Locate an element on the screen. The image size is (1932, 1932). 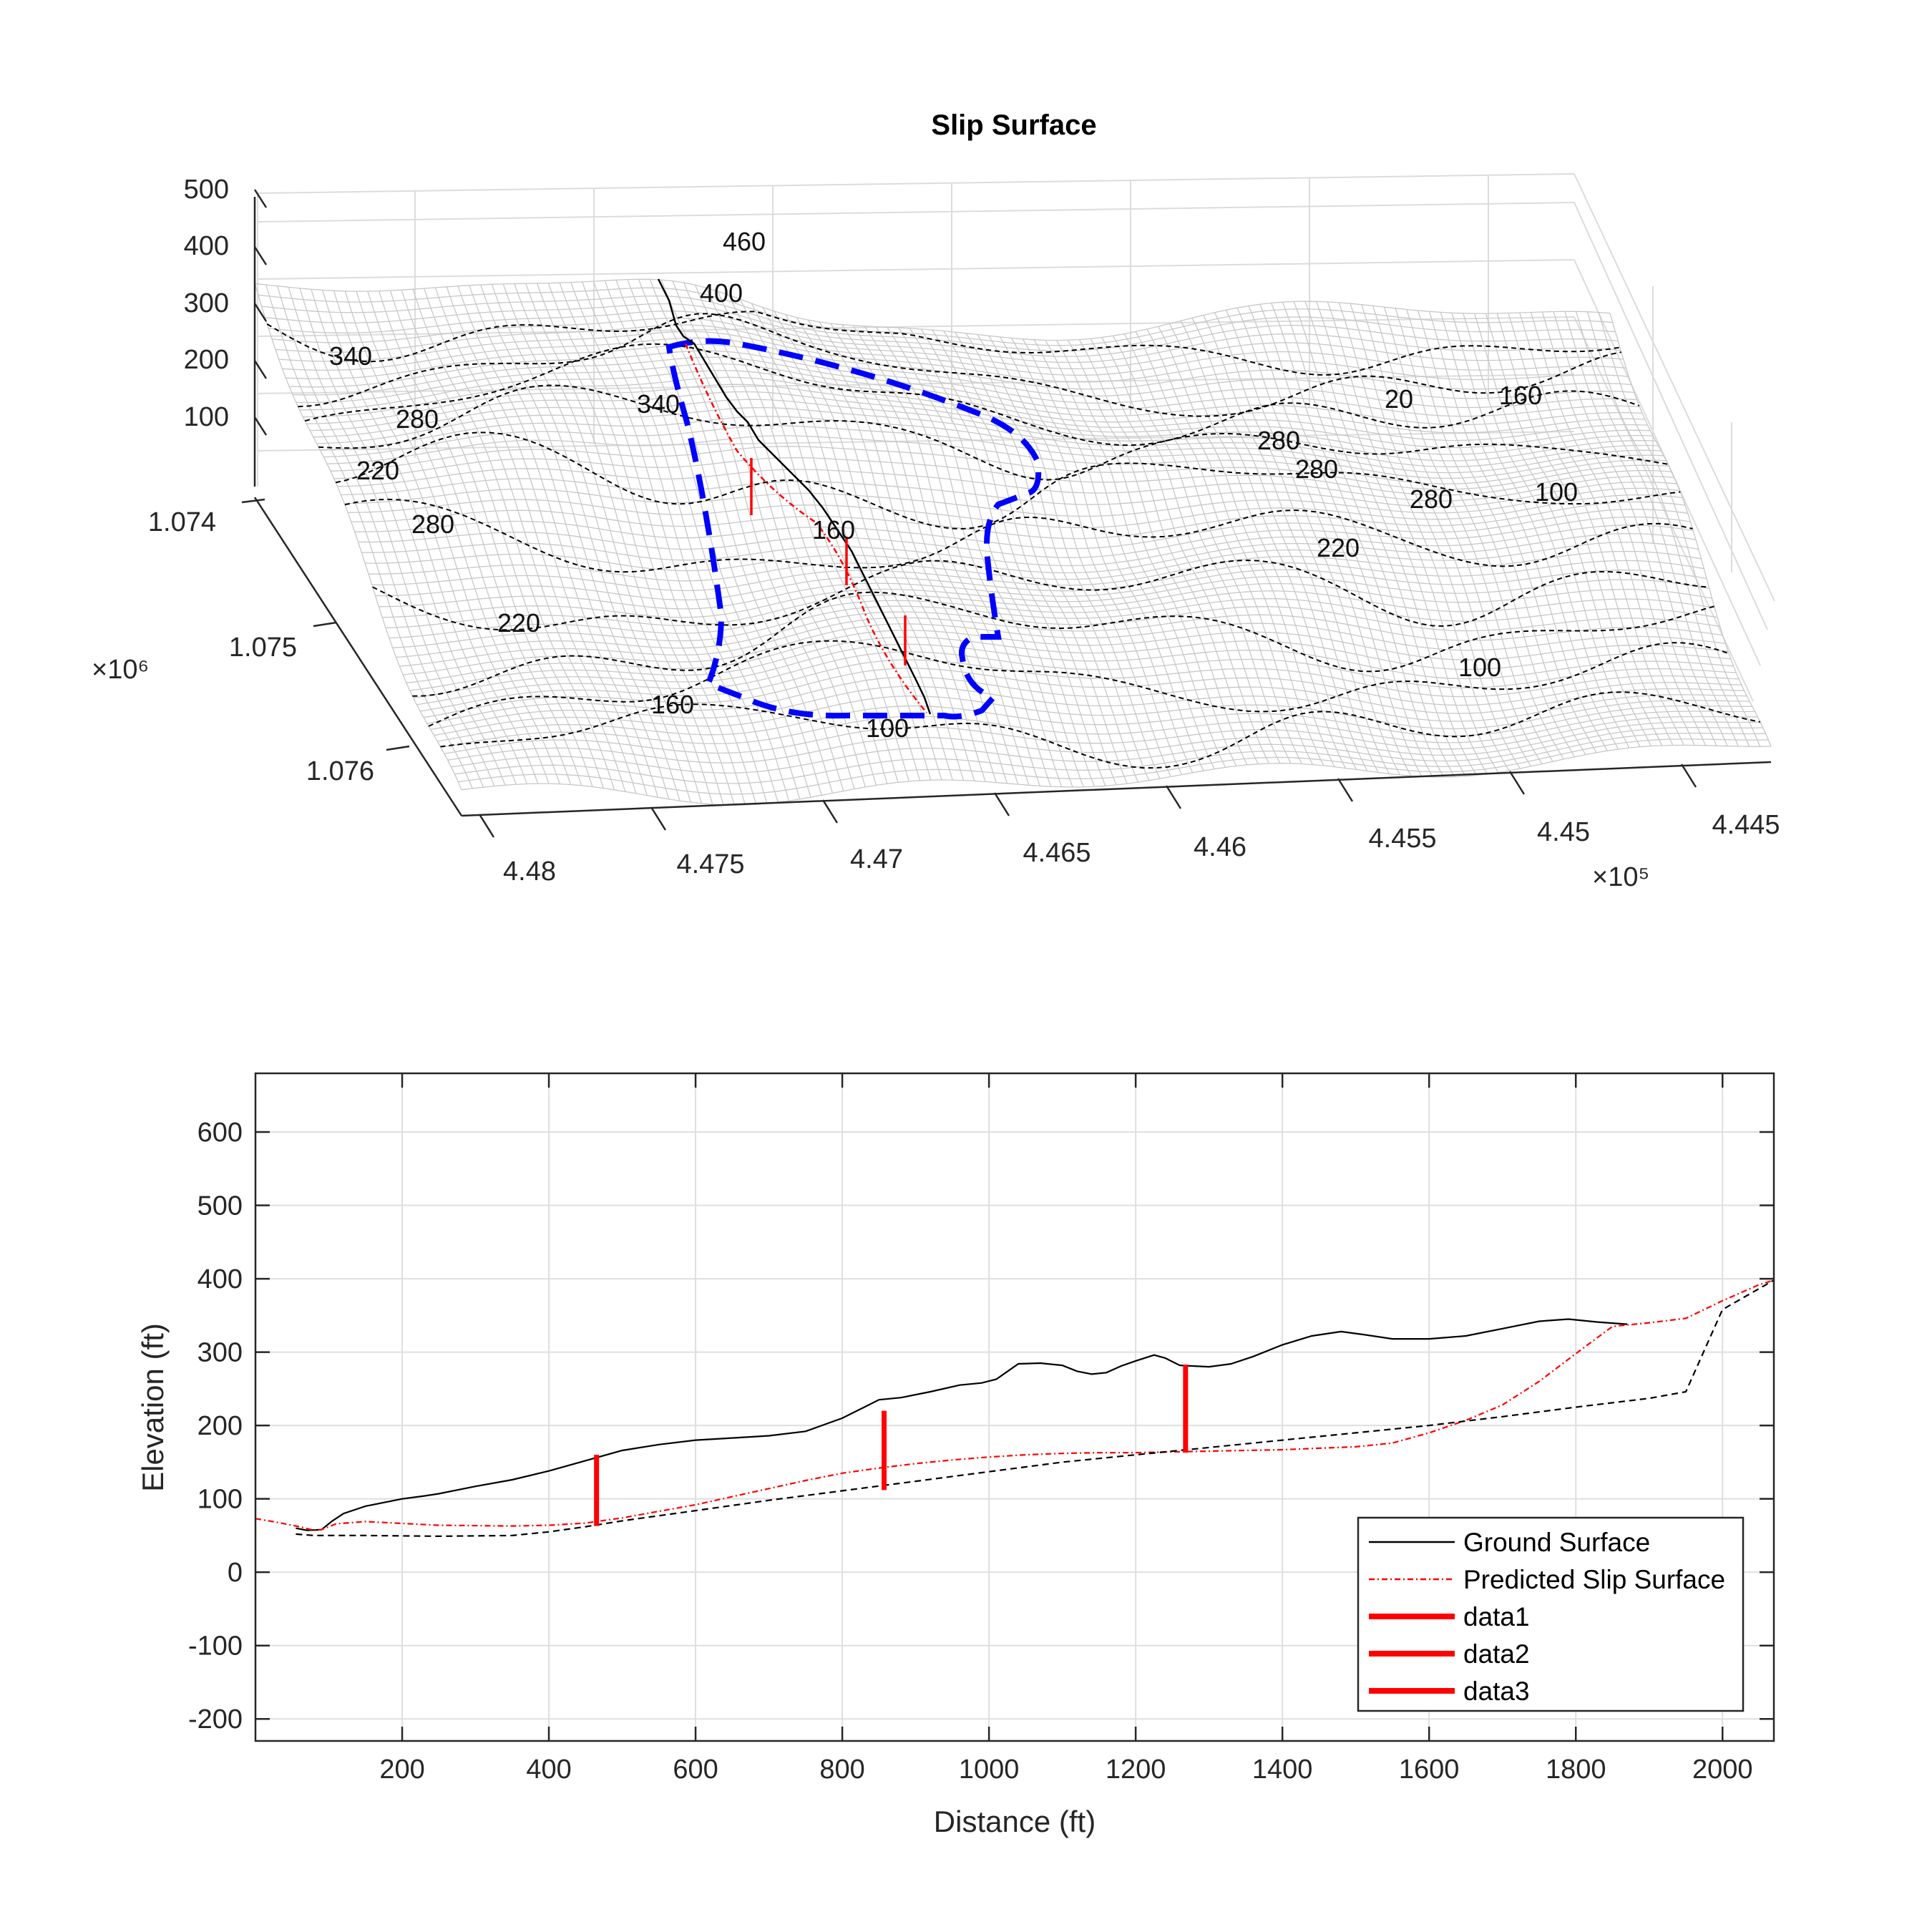
legend-label-ground: Ground Surface is located at coordinates (1556, 1542).